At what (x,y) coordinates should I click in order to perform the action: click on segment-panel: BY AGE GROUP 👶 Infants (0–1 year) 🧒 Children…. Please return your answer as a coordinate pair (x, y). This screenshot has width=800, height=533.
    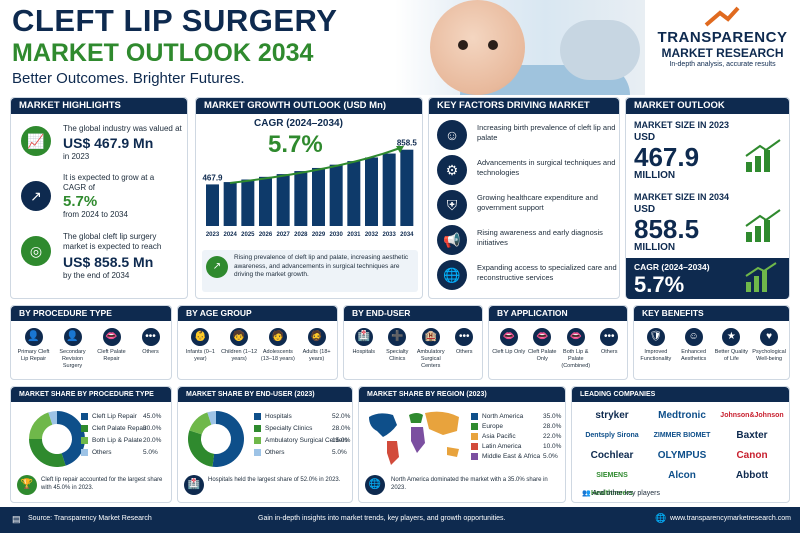
    Looking at the image, I should click on (257, 342).